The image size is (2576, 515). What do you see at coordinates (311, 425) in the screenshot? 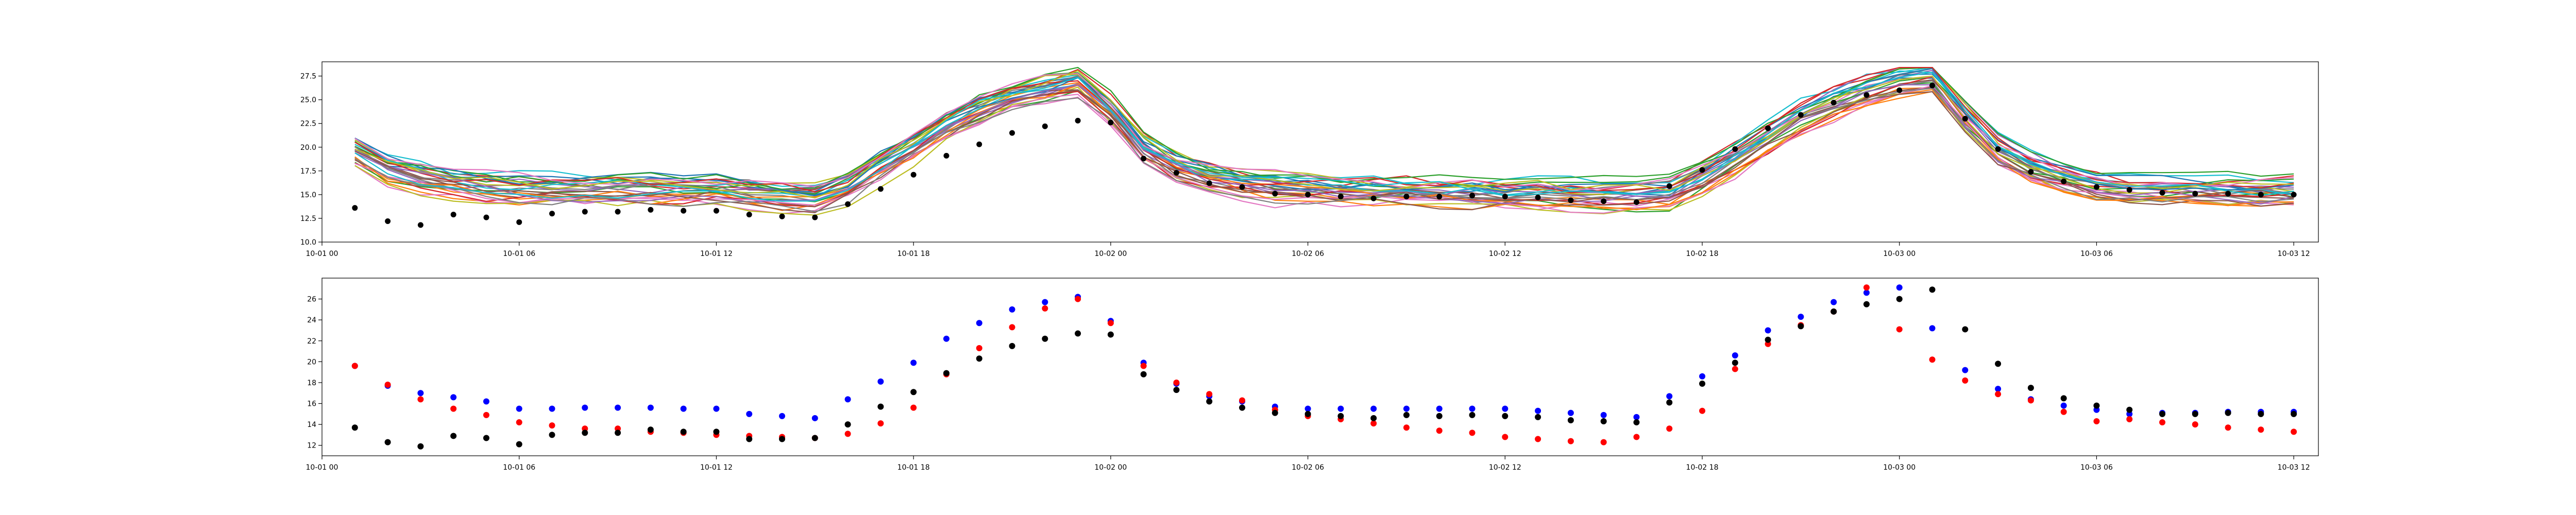
I see `y-tick-label: 14` at bounding box center [311, 425].